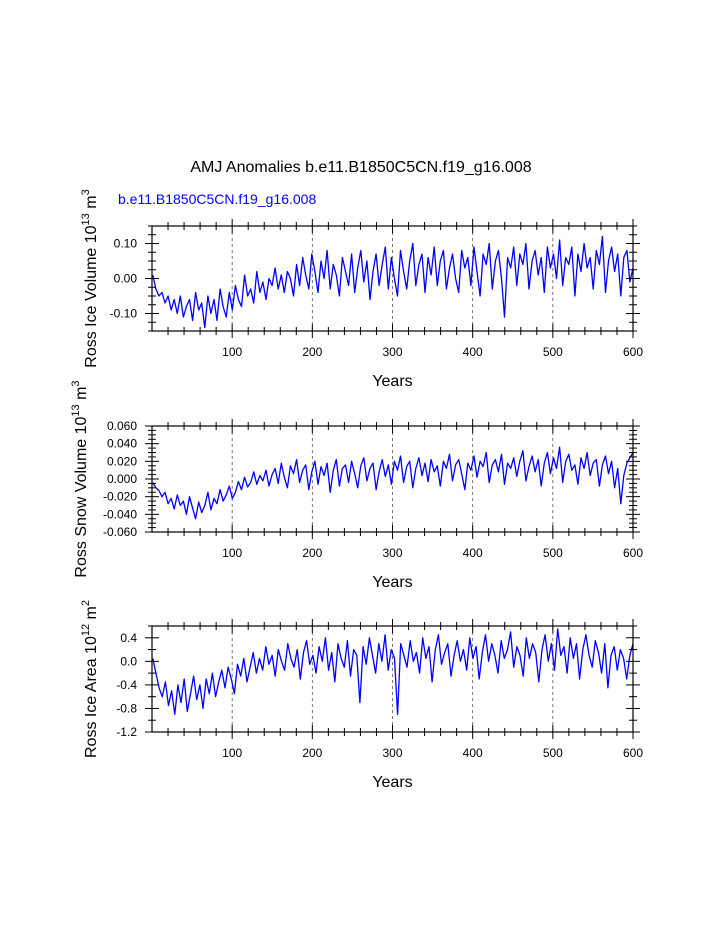 This screenshot has width=723, height=935. Describe the element at coordinates (126, 708) in the screenshot. I see `y-tick-label: -0.8` at that location.